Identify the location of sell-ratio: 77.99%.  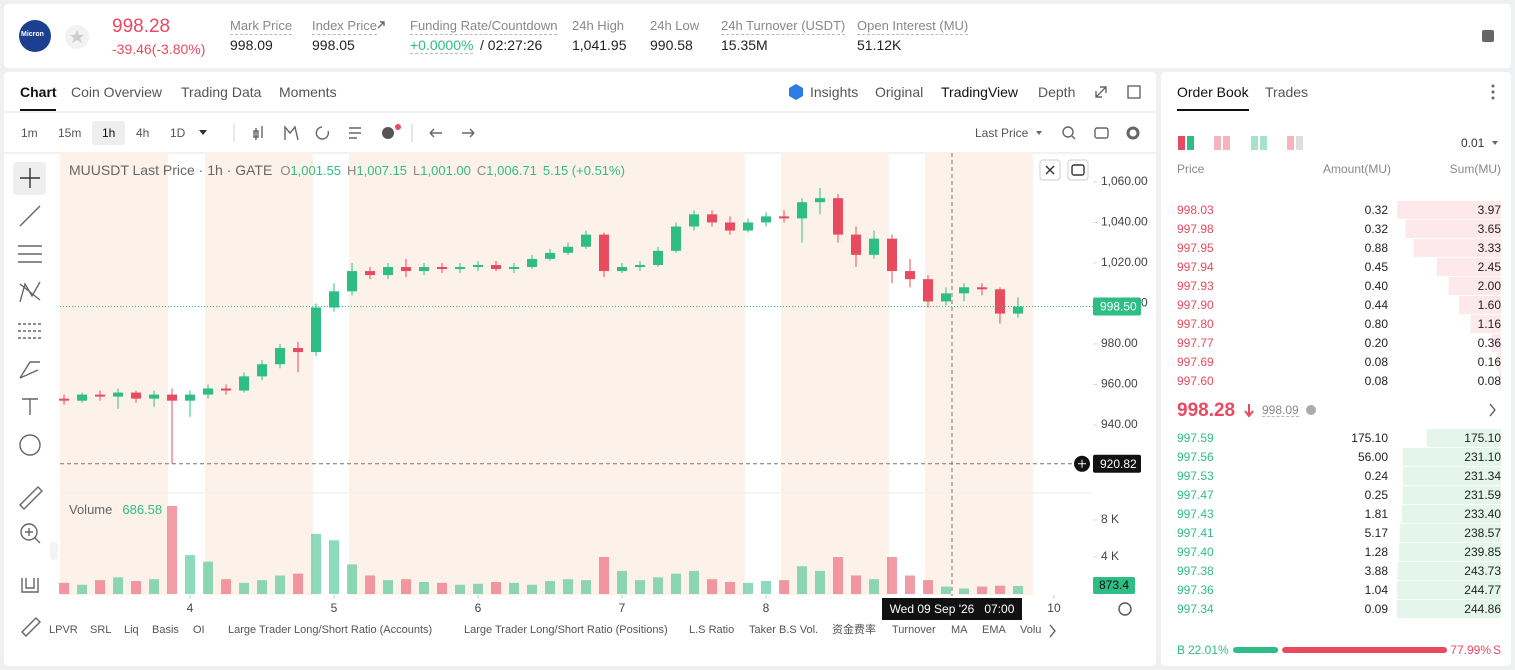
(1470, 650).